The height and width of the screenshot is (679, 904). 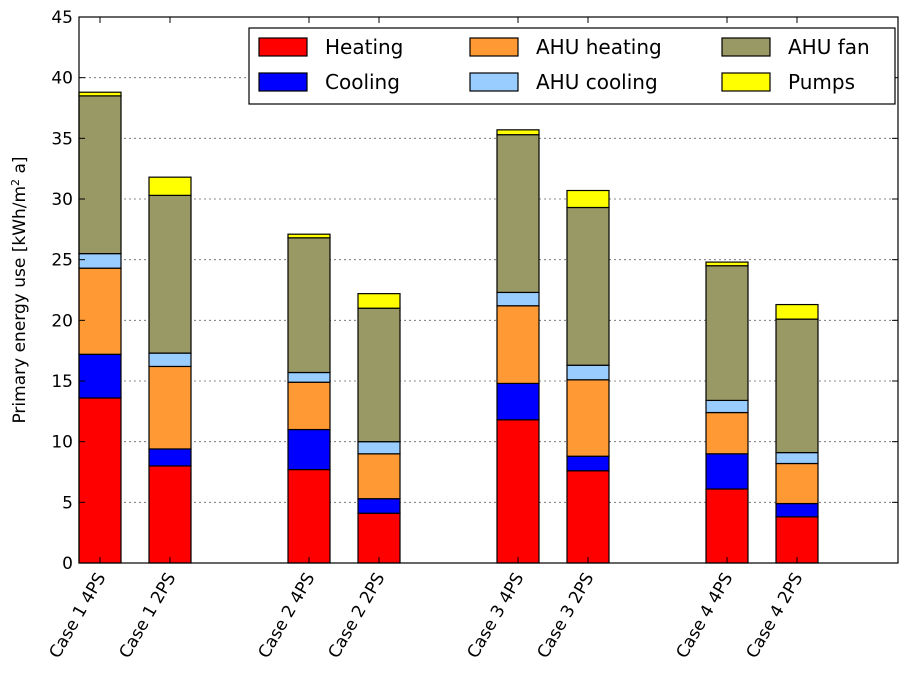 I want to click on legend-item: Cooling, so click(x=329, y=82).